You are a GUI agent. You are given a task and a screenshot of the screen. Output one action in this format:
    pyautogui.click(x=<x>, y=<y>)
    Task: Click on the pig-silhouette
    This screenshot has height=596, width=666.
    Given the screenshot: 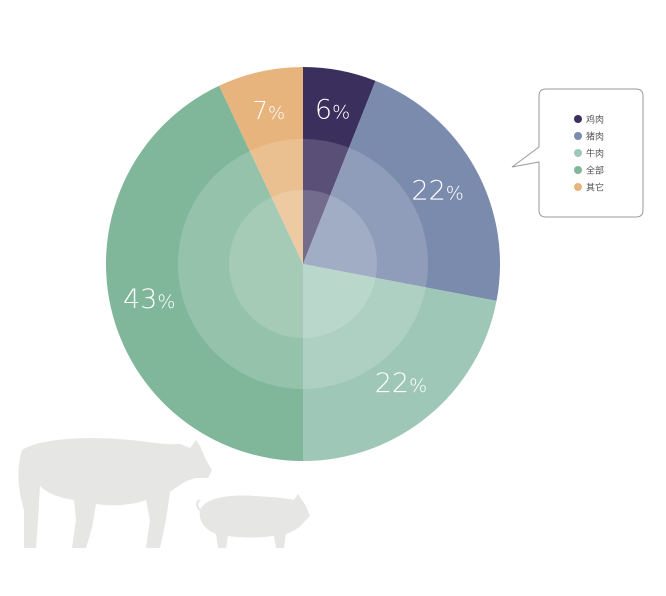 What is the action you would take?
    pyautogui.click(x=253, y=521)
    